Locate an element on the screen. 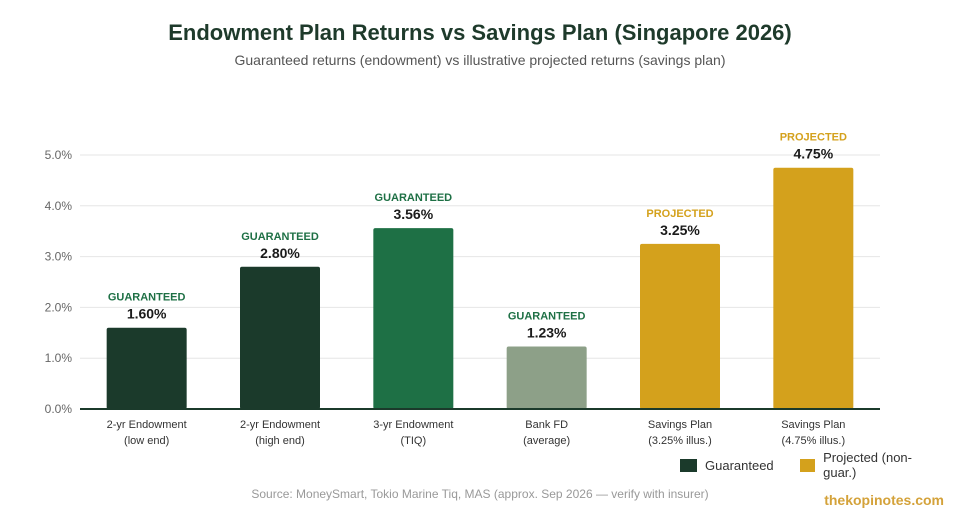 The width and height of the screenshot is (960, 520). data-label: 3.56% is located at coordinates (413, 214).